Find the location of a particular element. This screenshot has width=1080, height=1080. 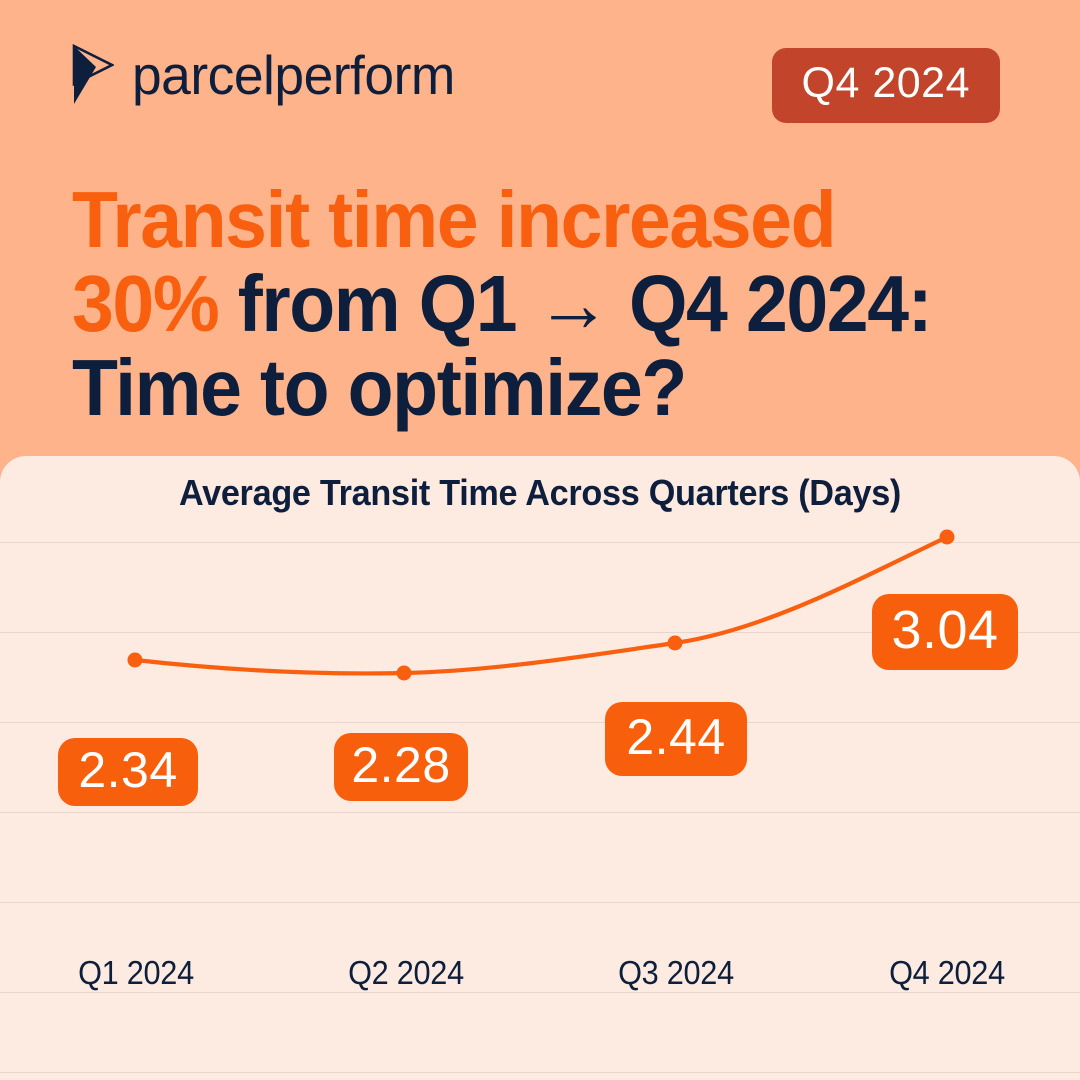

data-point-q1 is located at coordinates (135, 660).